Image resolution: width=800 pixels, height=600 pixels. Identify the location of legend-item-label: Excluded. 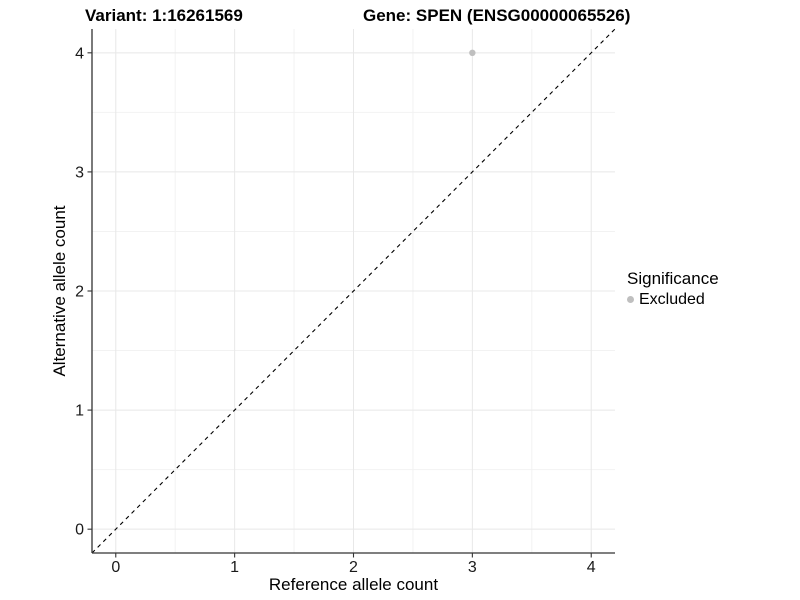
(672, 299).